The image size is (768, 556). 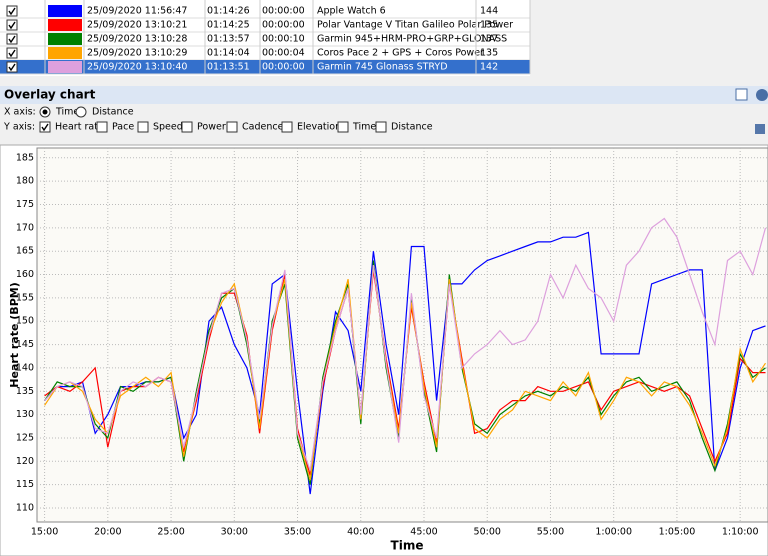 I want to click on y-tick-label: 160, so click(x=25, y=274).